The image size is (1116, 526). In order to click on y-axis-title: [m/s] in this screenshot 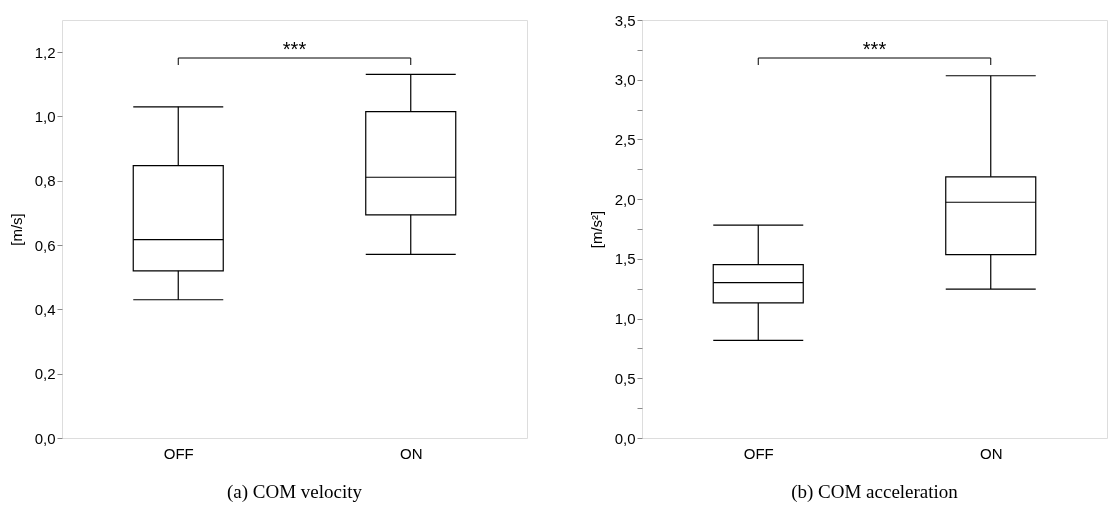, I will do `click(16, 229)`.